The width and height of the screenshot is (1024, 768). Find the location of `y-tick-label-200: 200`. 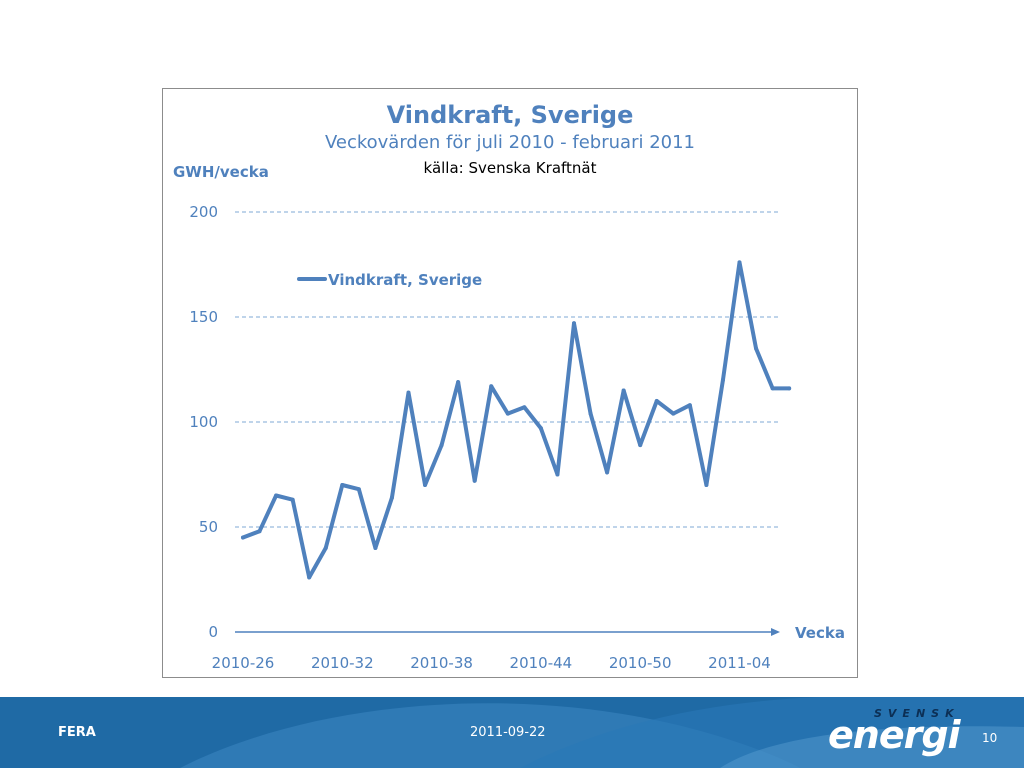

y-tick-label-200: 200 is located at coordinates (203, 212).